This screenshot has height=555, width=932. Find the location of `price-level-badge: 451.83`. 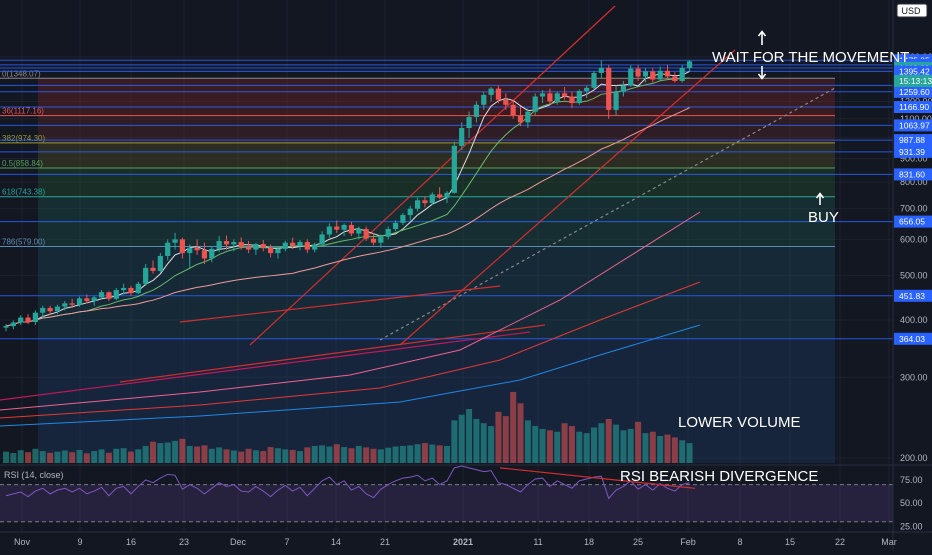

price-level-badge: 451.83 is located at coordinates (913, 295).